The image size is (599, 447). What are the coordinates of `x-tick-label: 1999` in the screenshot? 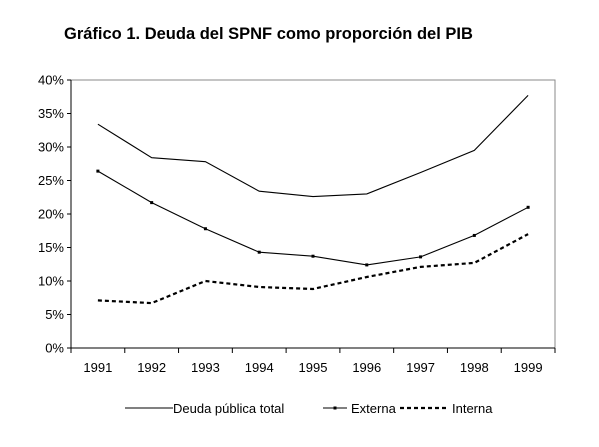 It's located at (528, 367).